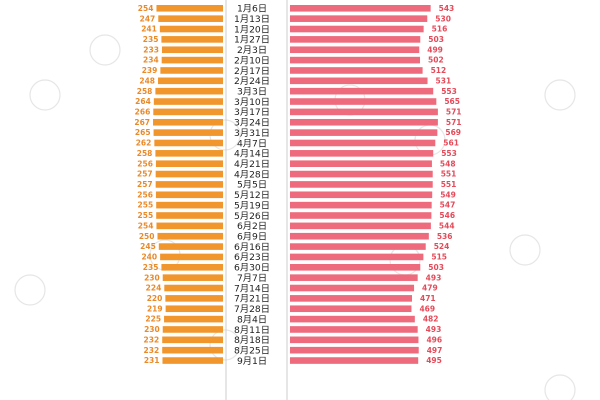 The width and height of the screenshot is (600, 400). What do you see at coordinates (434, 360) in the screenshot?
I see `right-value-label: 495` at bounding box center [434, 360].